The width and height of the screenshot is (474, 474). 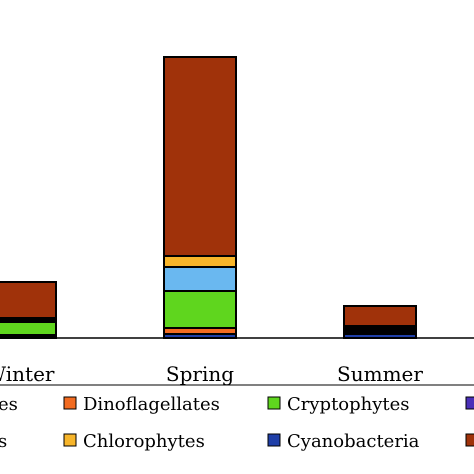 I want to click on legend-swatch-r1-c3, so click(x=274, y=403).